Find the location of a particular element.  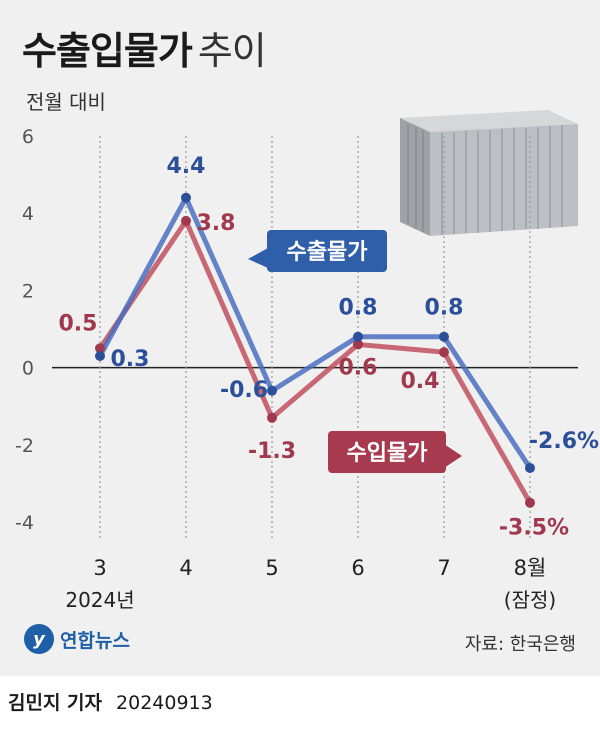

x-tick-label: 3 is located at coordinates (99, 568).